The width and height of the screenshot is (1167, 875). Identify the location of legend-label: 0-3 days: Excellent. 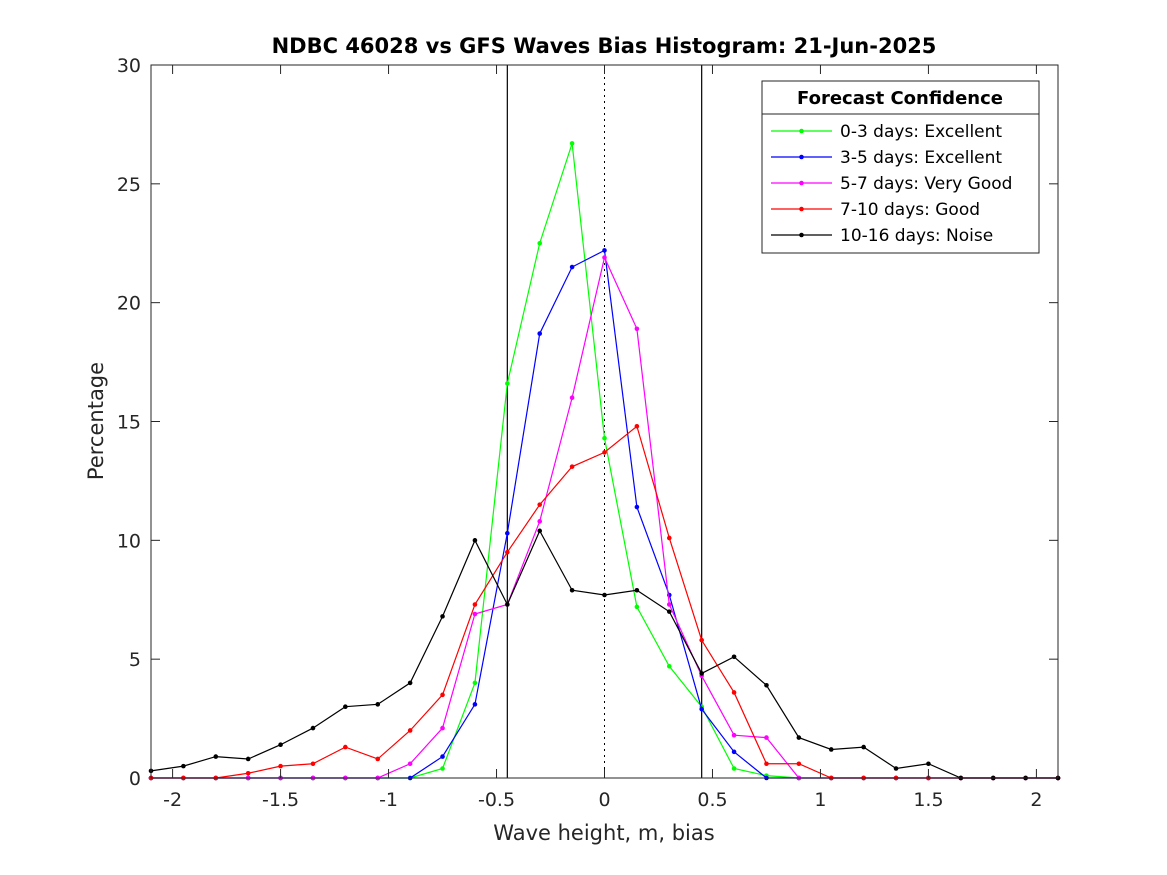
(921, 132).